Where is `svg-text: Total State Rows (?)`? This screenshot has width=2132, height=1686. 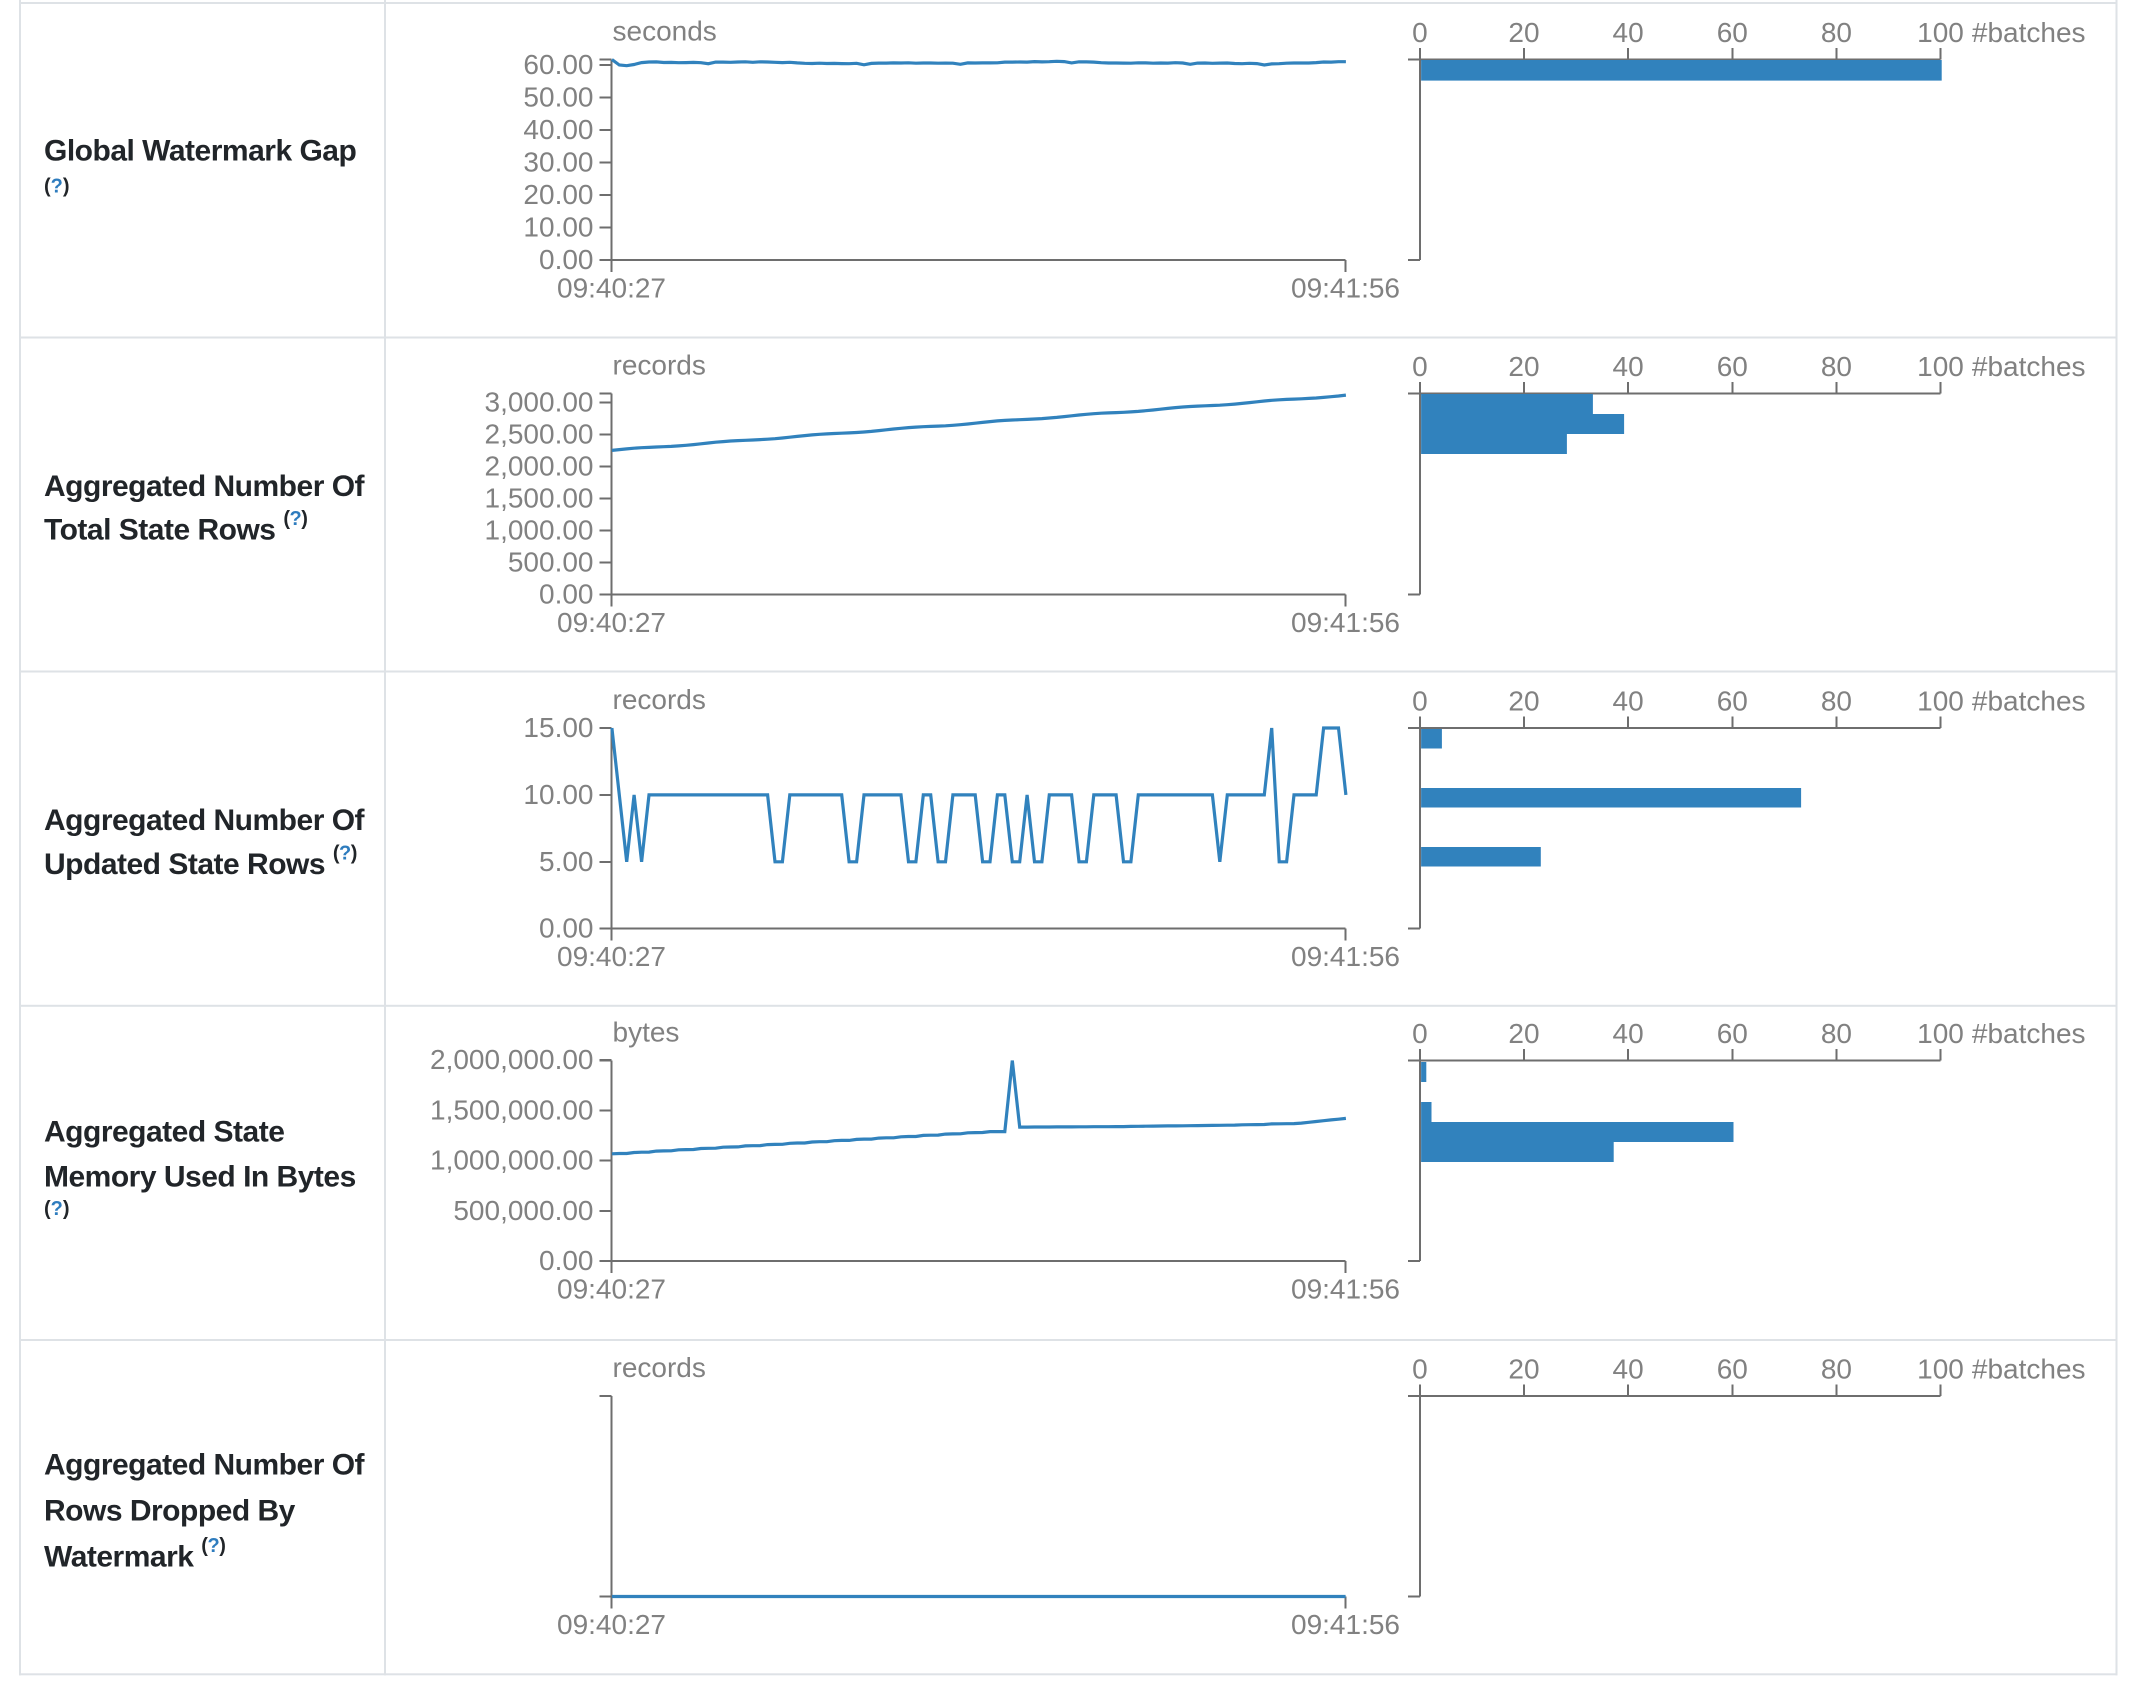
svg-text: Total State Rows (?) is located at coordinates (175, 527).